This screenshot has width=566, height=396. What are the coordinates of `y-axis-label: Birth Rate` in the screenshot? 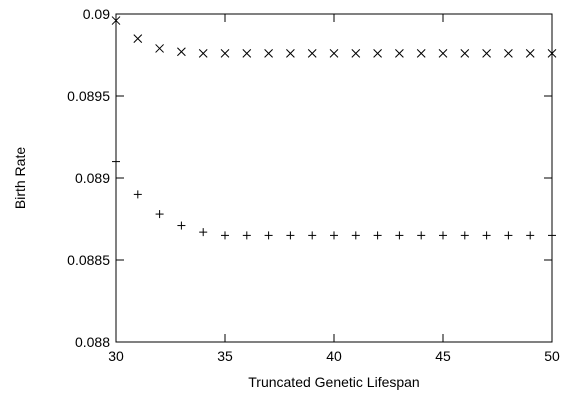 It's located at (20, 178).